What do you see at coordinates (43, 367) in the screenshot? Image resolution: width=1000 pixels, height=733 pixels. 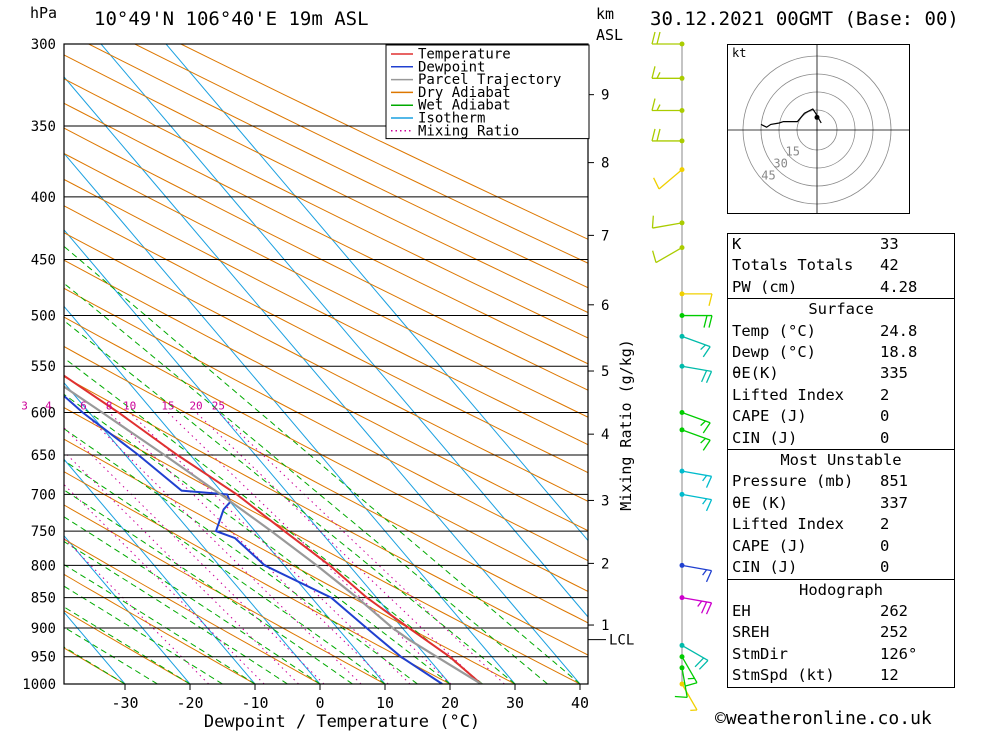 I see `pressure-level-label: 550` at bounding box center [43, 367].